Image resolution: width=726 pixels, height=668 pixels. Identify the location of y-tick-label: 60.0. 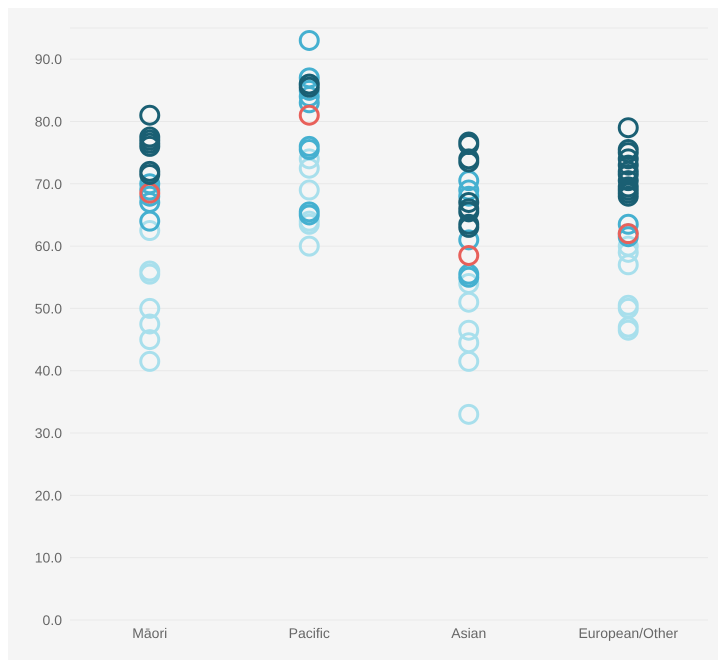
(48, 246).